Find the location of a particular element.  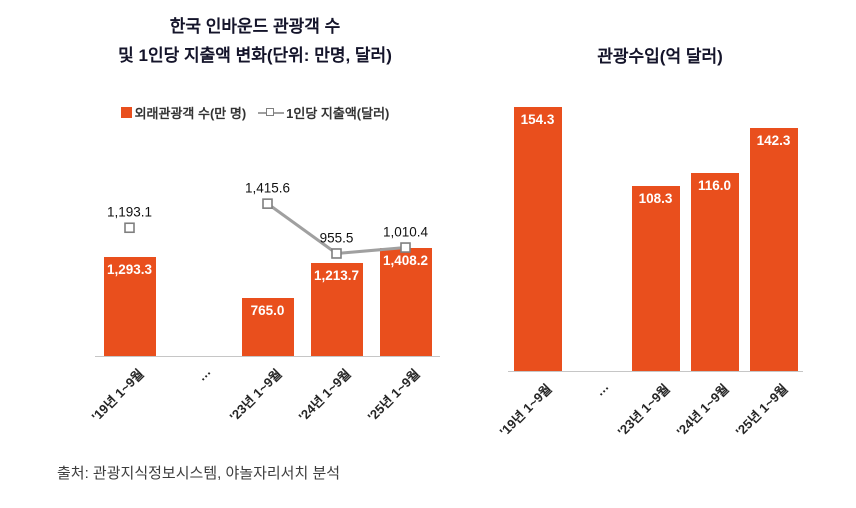

bar: 1,408.2 is located at coordinates (405, 302).